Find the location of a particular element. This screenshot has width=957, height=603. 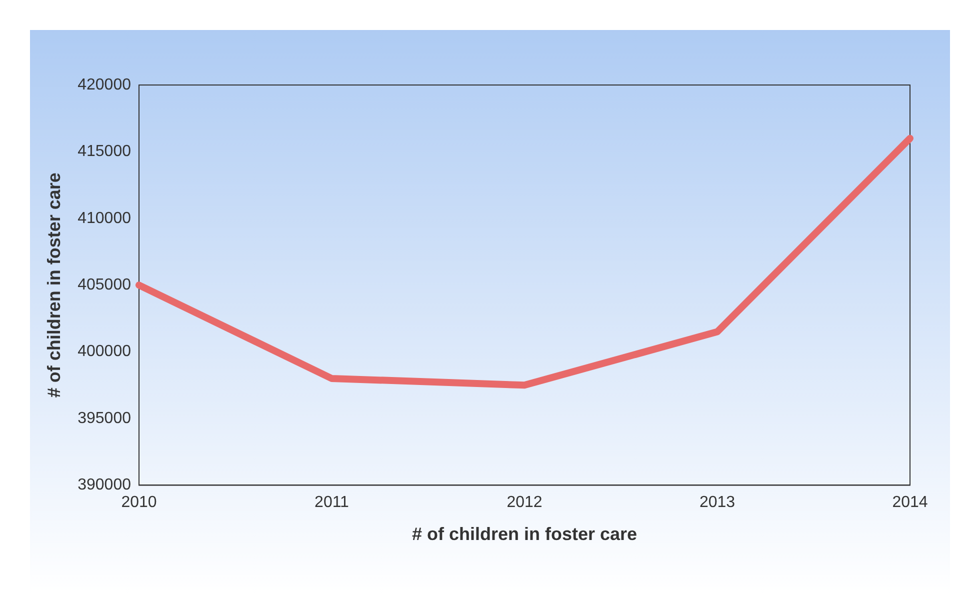

y-tick-label: 415000 is located at coordinates (105, 151).